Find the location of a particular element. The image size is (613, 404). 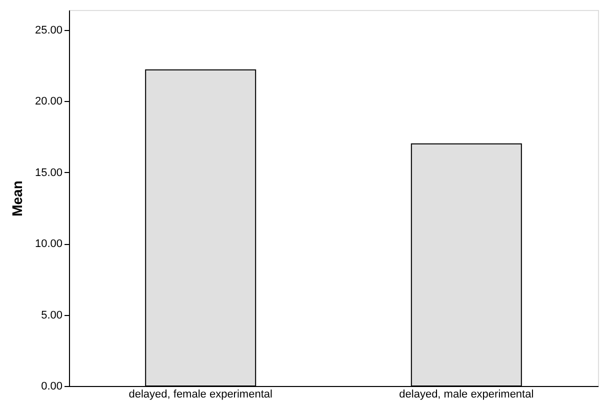

y-tick-label: 20.00 is located at coordinates (48, 102).